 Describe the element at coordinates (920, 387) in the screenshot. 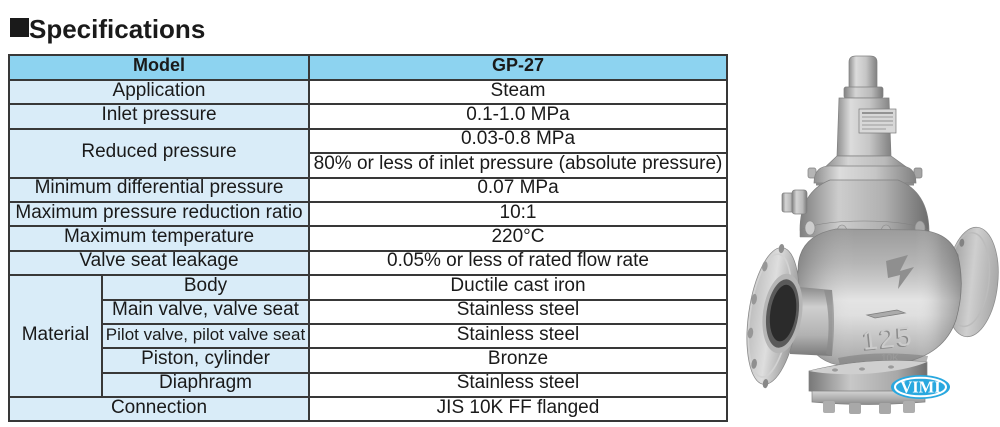

I see `svg-text: VIMI` at that location.